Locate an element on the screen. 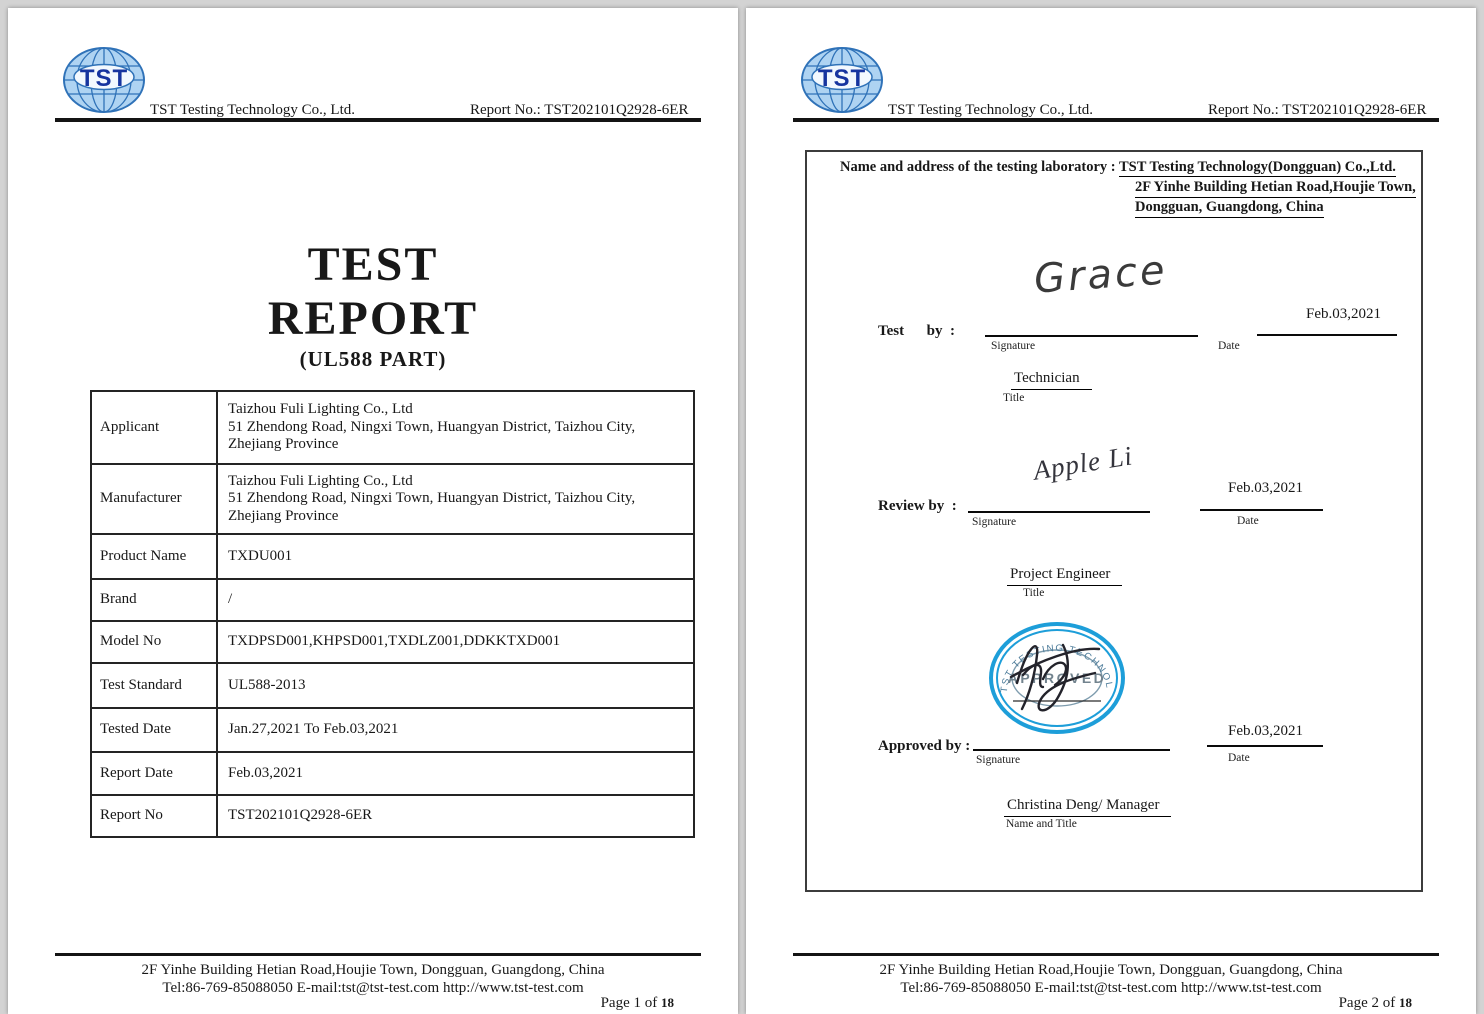  page-number-label: Page 1 of is located at coordinates (629, 1003).